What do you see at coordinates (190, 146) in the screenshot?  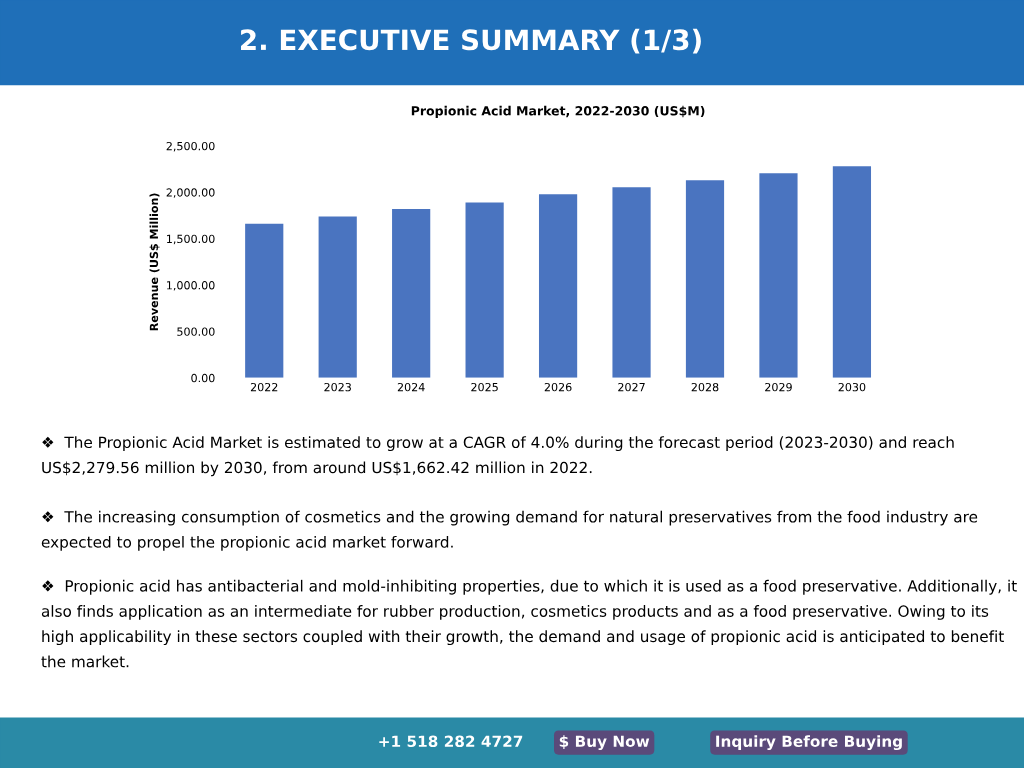 I see `y-tick-label: 2,500.00` at bounding box center [190, 146].